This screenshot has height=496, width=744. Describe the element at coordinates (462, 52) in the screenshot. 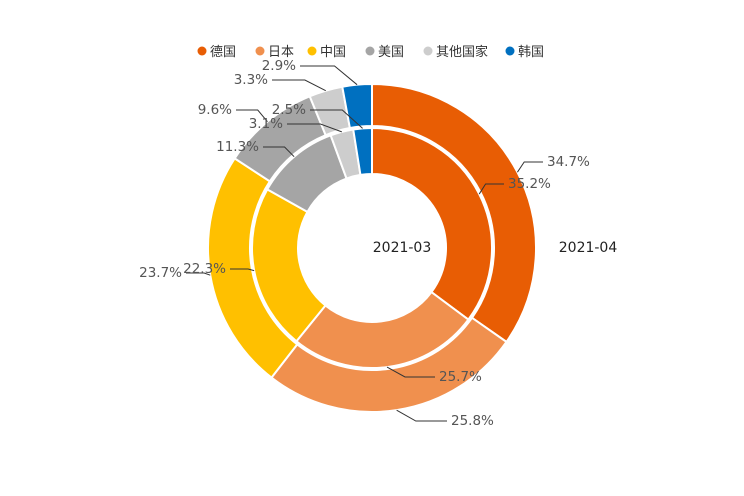

I see `legend-label: 其他国家` at that location.